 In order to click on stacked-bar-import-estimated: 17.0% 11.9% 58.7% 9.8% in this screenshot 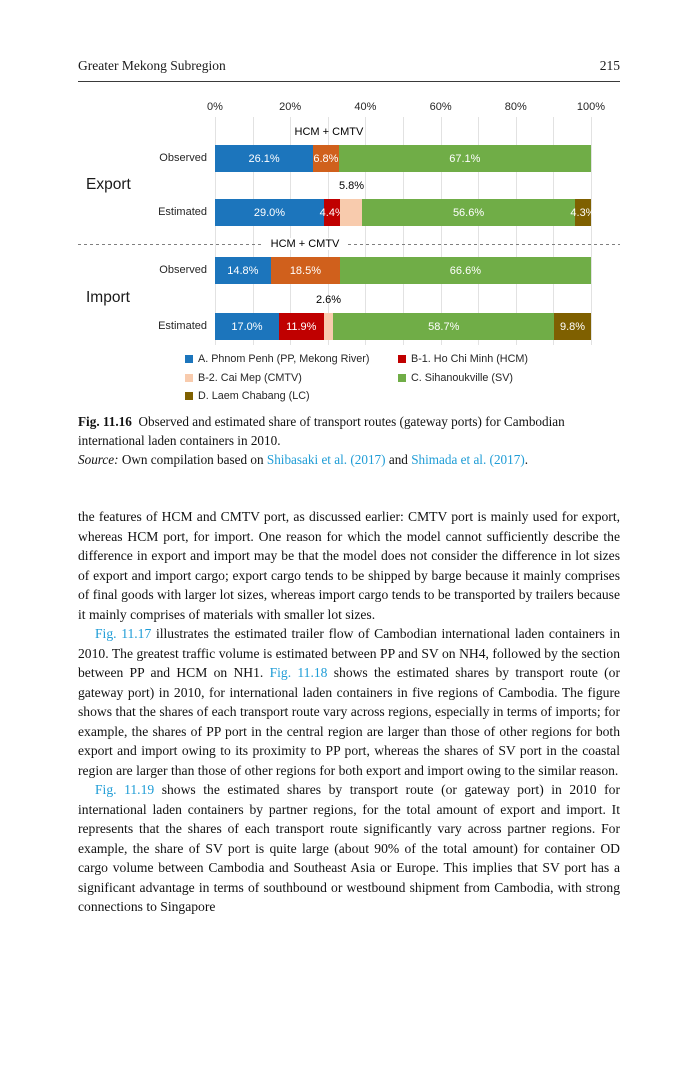, I will do `click(403, 326)`.